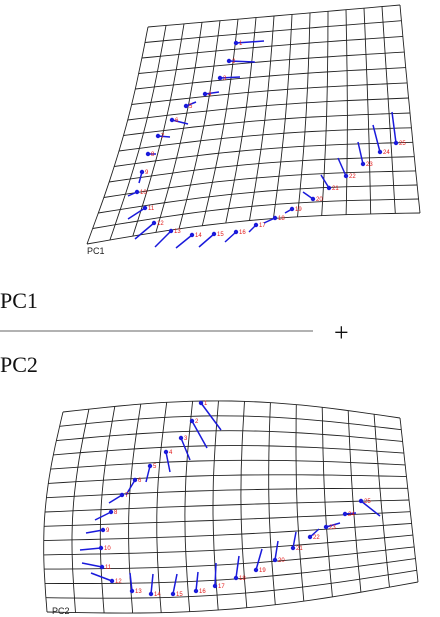  Describe the element at coordinates (96, 251) in the screenshot. I see `pc1-grid-label: PC1` at that location.